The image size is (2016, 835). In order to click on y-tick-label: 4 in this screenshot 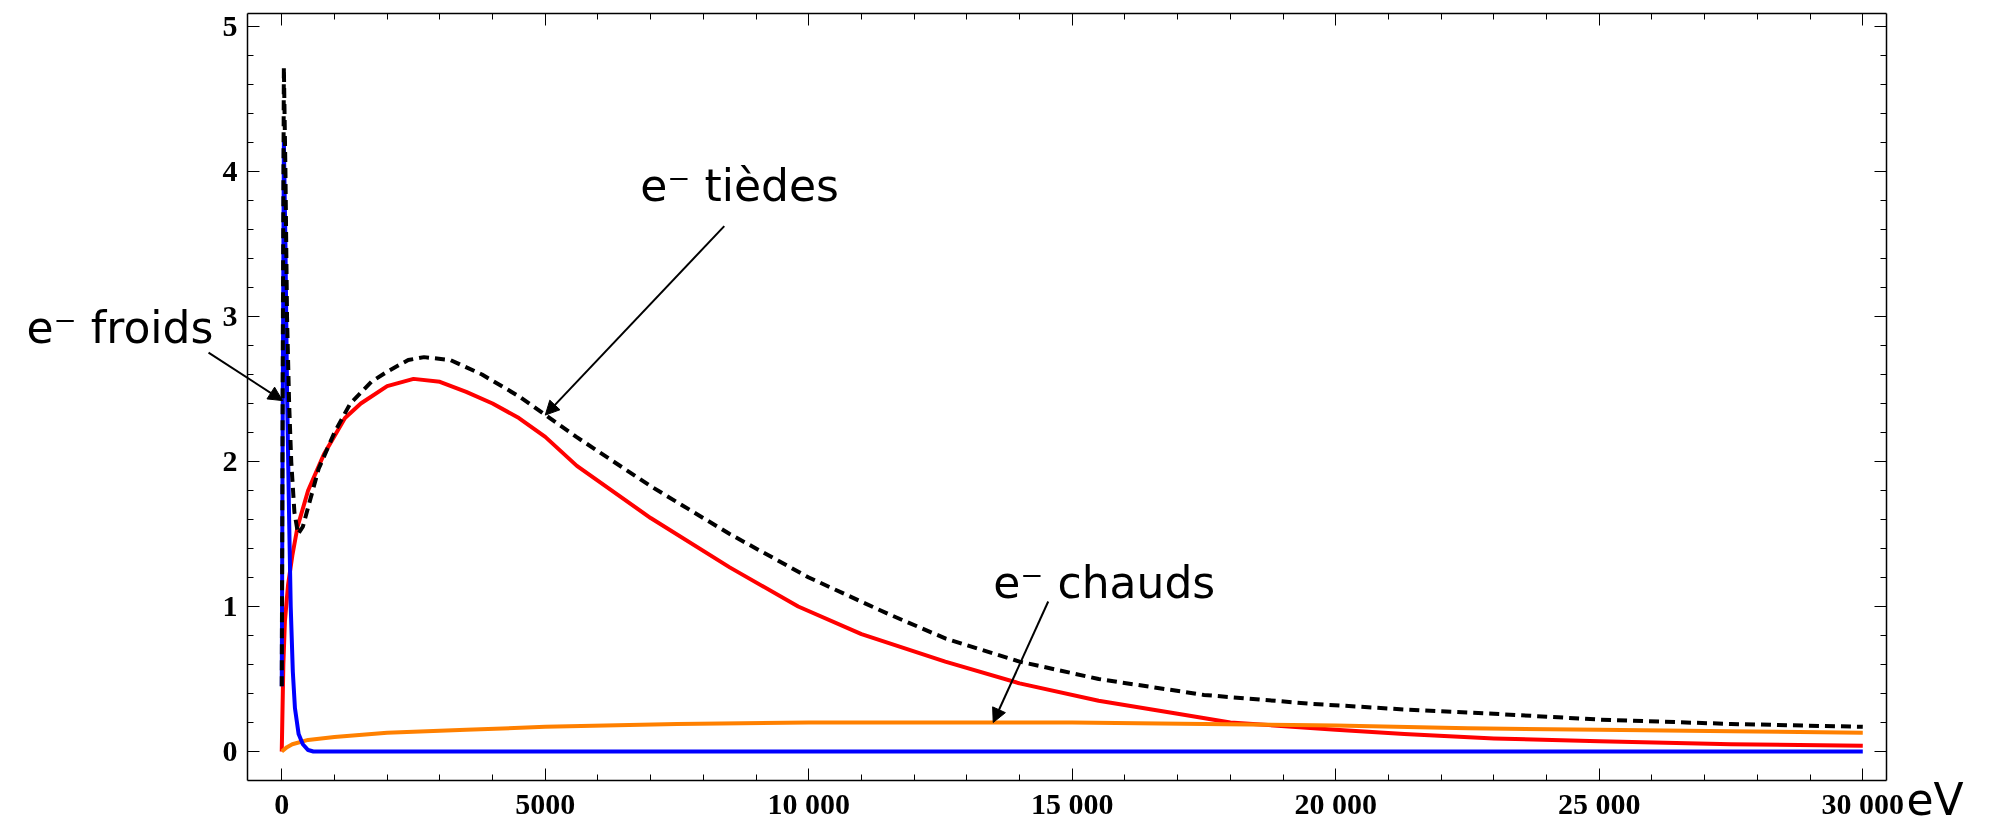, I will do `click(230, 171)`.